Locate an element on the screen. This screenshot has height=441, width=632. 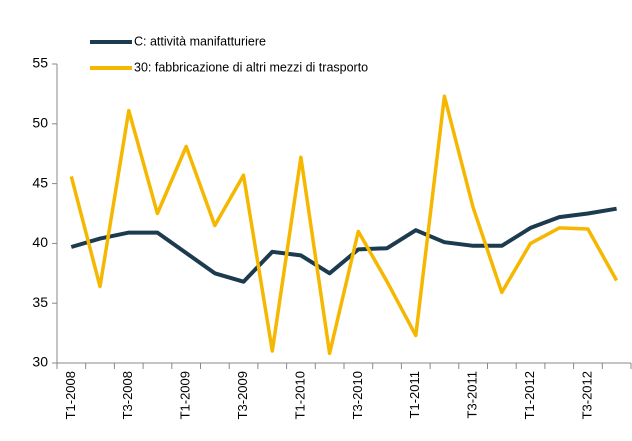
x-tick-label: T3-2011 is located at coordinates (472, 394).